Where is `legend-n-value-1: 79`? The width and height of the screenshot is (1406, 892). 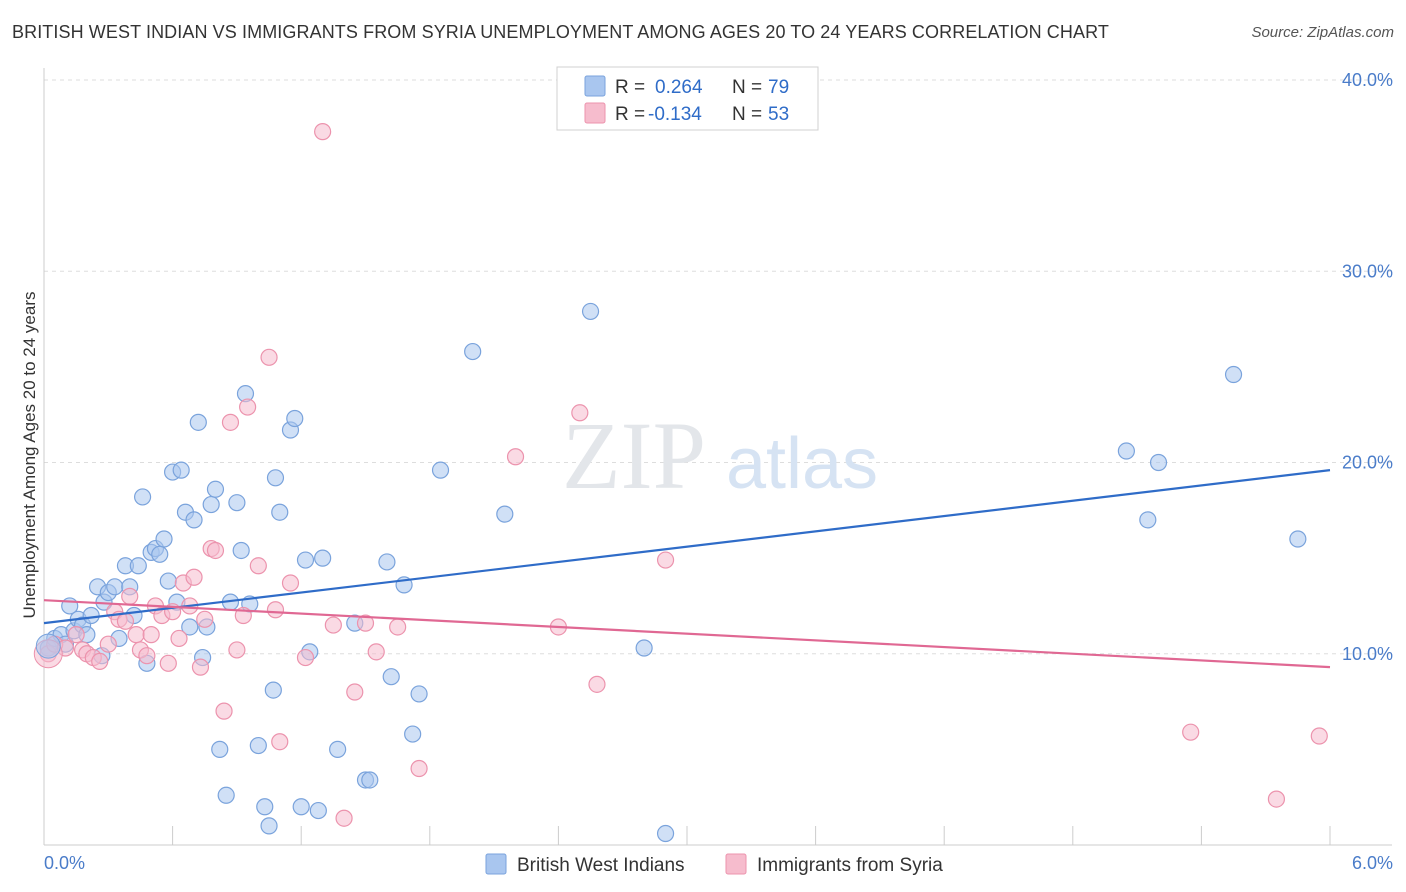
legend-n-value-1: 79 is located at coordinates (778, 87).